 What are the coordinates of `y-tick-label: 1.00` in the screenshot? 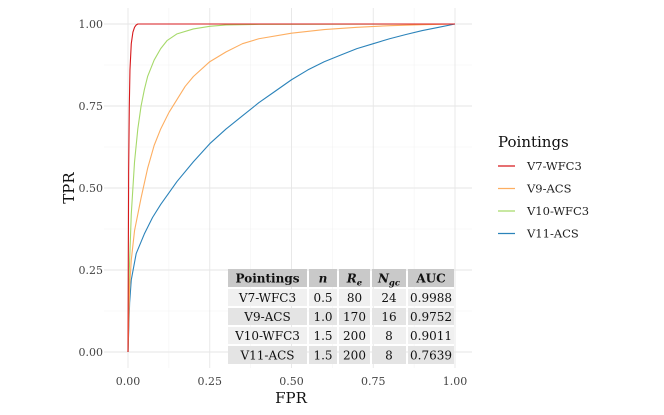 It's located at (91, 24).